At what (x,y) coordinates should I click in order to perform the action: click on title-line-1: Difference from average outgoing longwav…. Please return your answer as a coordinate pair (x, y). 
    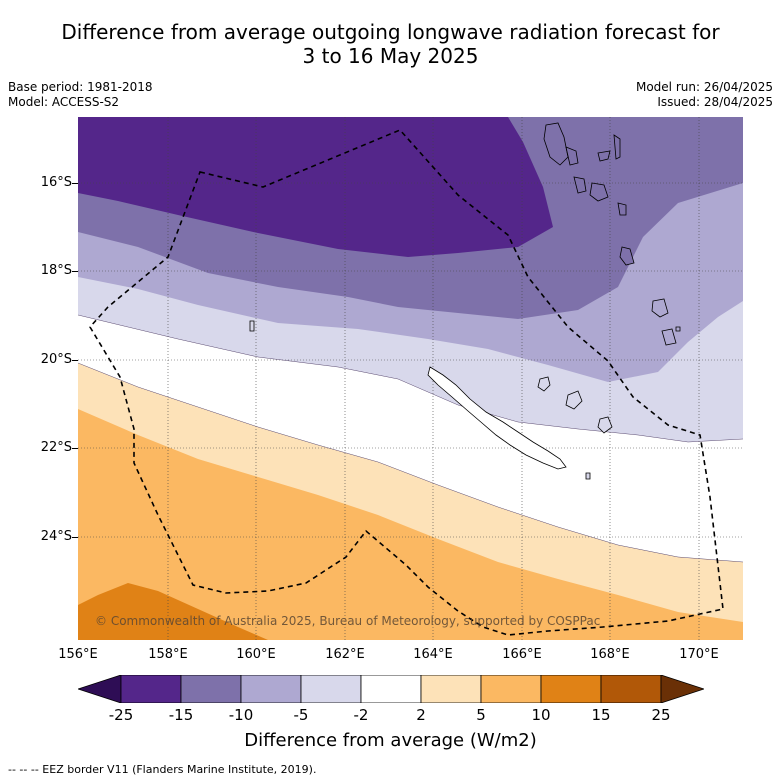
    Looking at the image, I should click on (390, 32).